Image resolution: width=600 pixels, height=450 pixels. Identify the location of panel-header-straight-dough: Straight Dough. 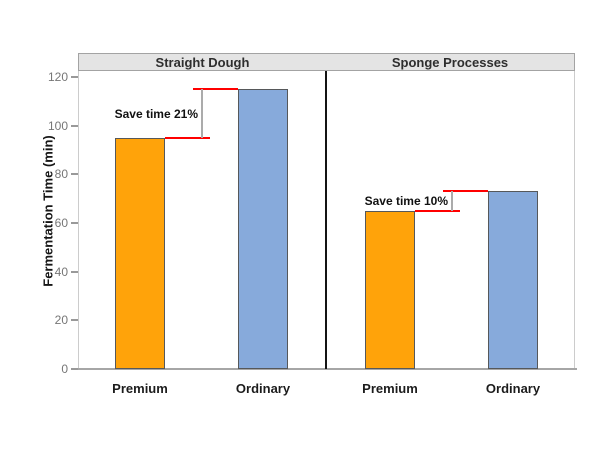
(202, 62).